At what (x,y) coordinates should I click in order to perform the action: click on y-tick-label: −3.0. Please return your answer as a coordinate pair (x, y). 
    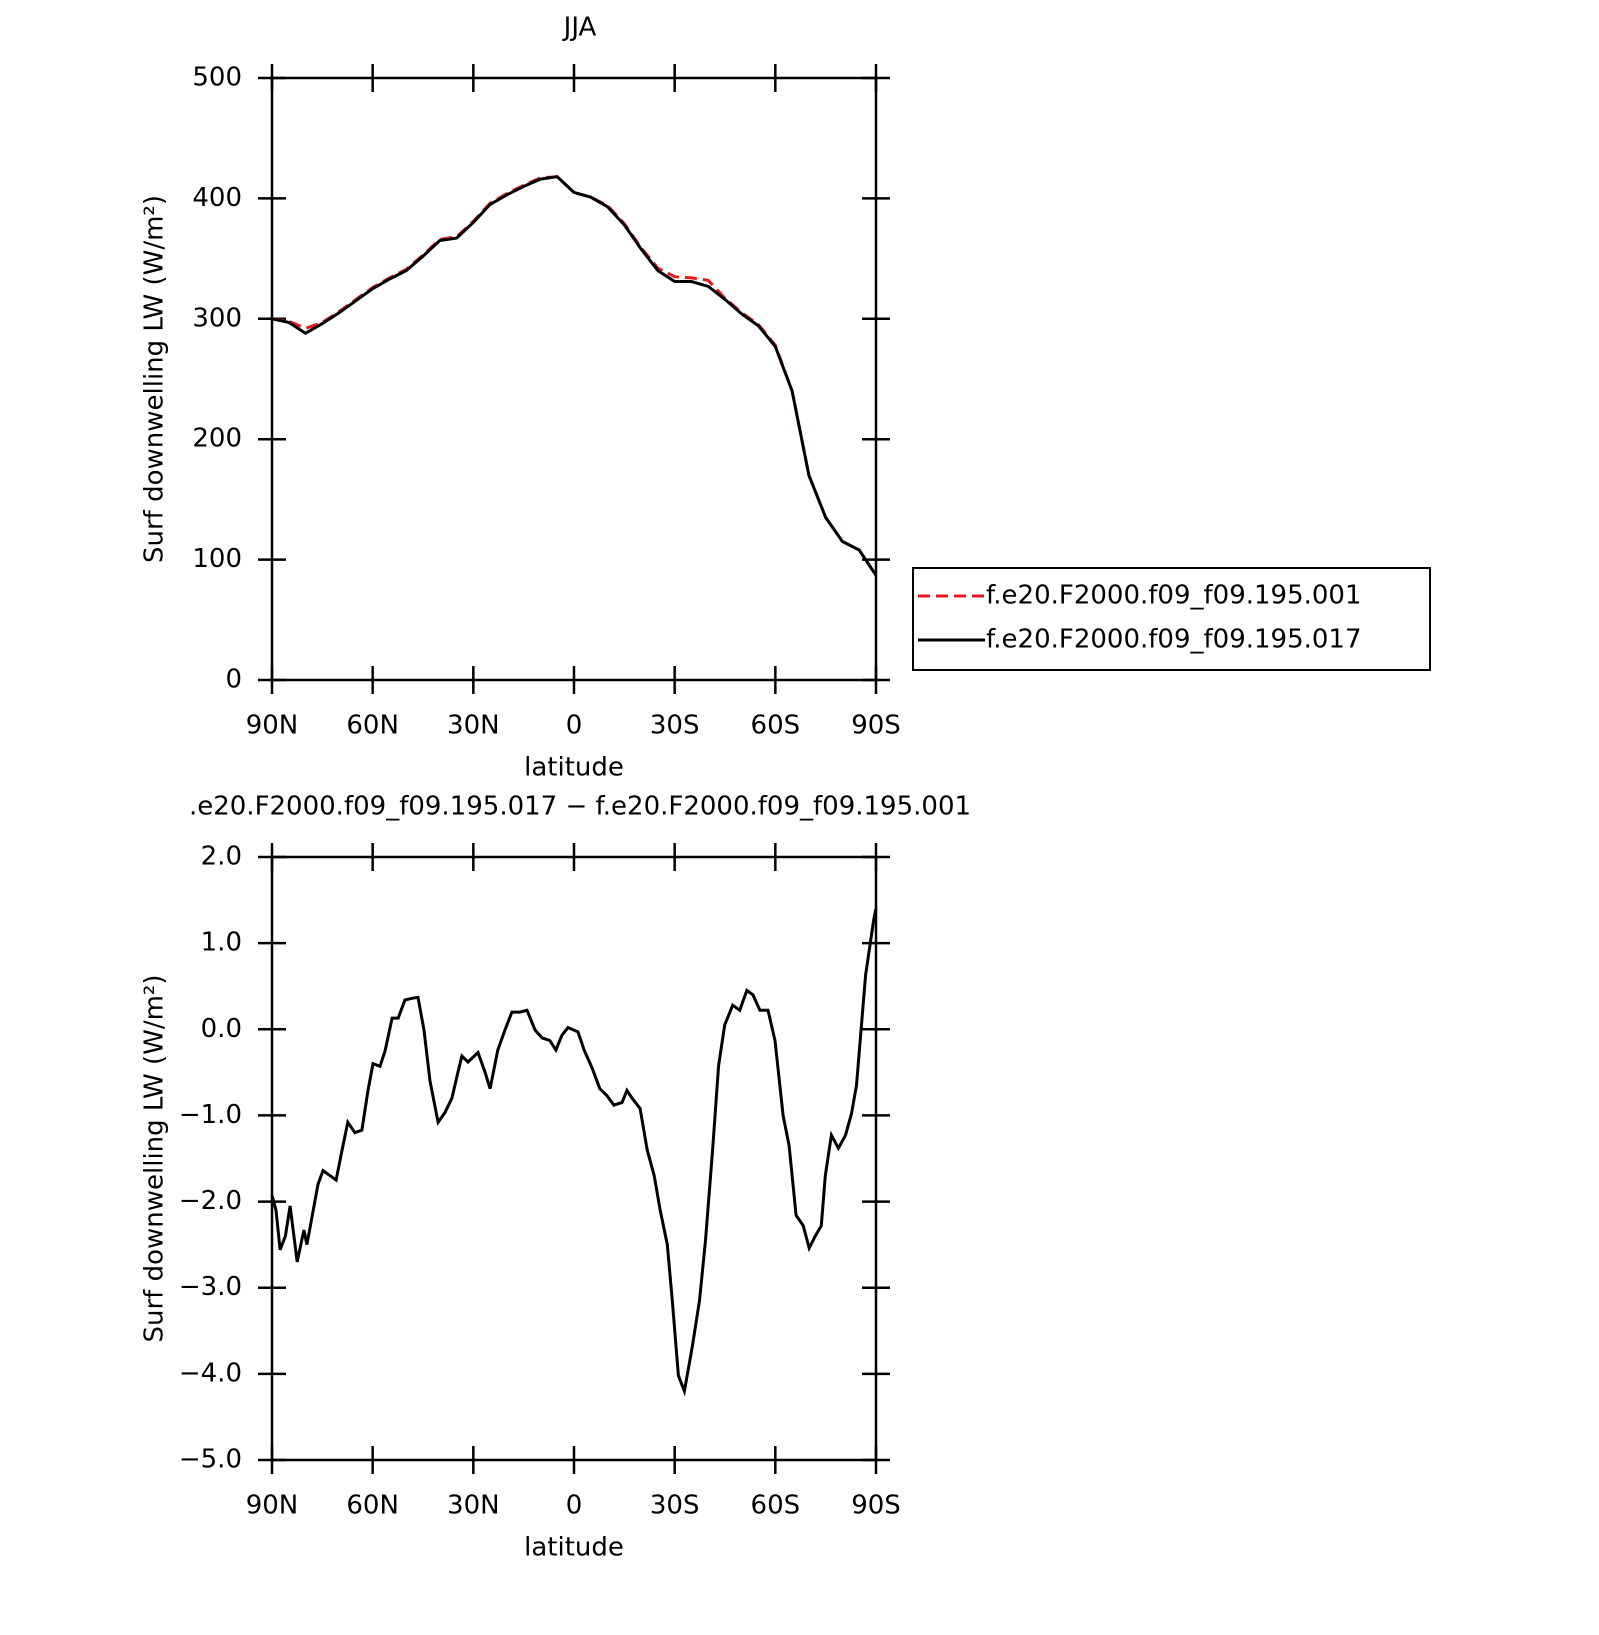
    Looking at the image, I should click on (210, 1287).